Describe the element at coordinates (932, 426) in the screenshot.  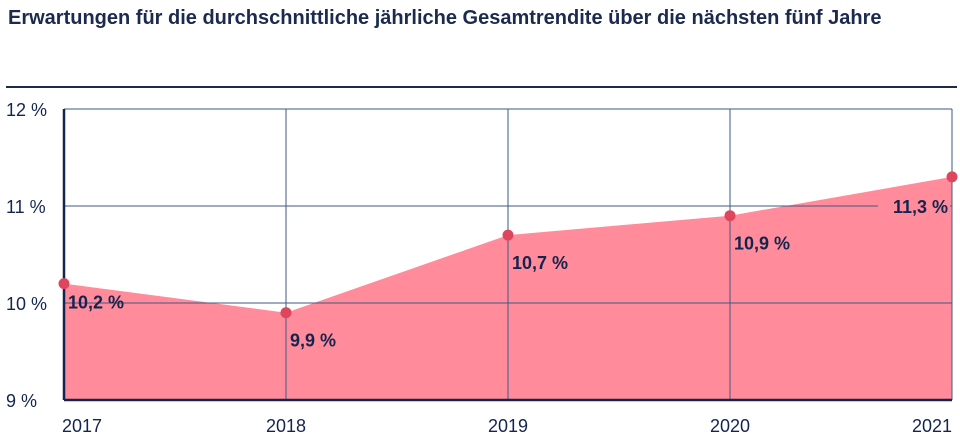
I see `x-tick-label: 2021` at that location.